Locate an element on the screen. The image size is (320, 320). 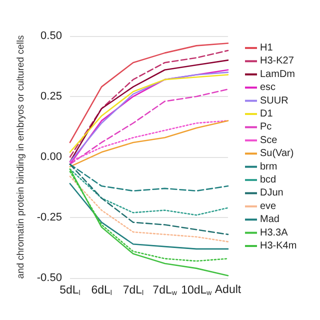
legend-label: Pc is located at coordinates (266, 127).